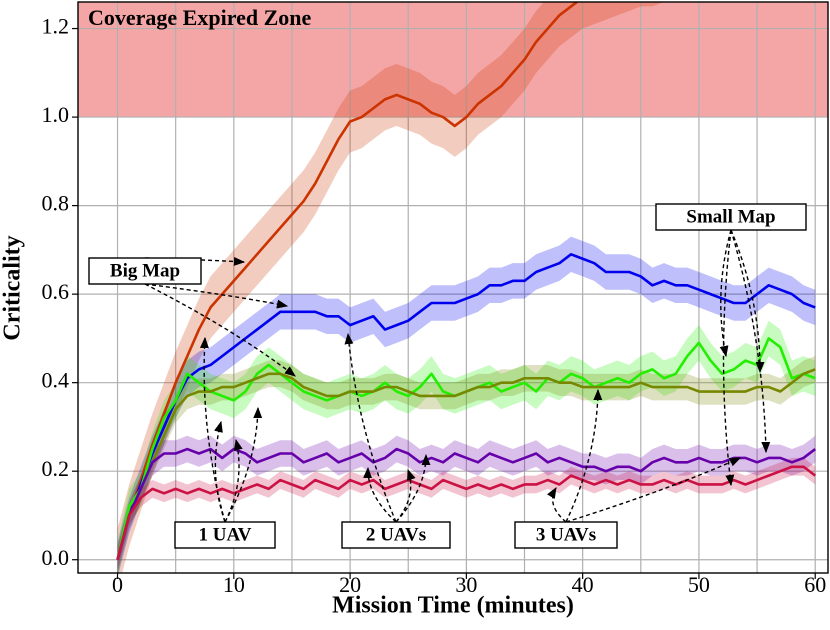  I want to click on x-tick-label: 20, so click(350, 584).